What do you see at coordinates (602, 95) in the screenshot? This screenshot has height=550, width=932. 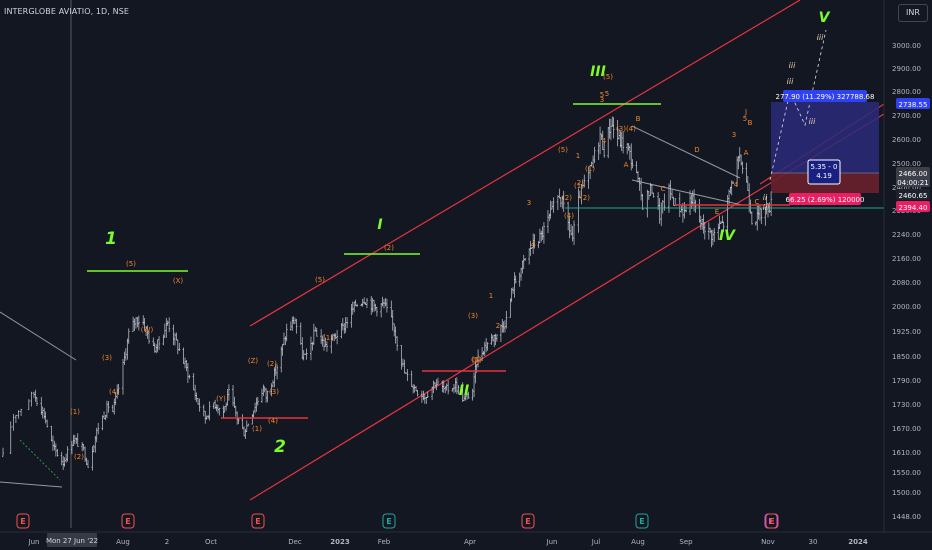 I see `wave-minor-label: 5` at bounding box center [602, 95].